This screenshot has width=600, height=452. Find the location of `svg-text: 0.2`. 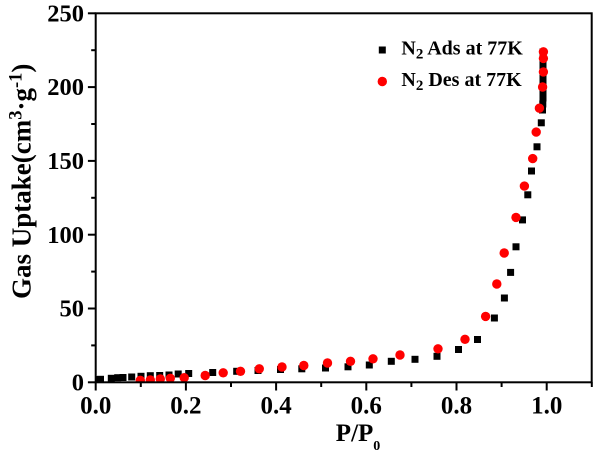

svg-text: 0.2 is located at coordinates (185, 406).